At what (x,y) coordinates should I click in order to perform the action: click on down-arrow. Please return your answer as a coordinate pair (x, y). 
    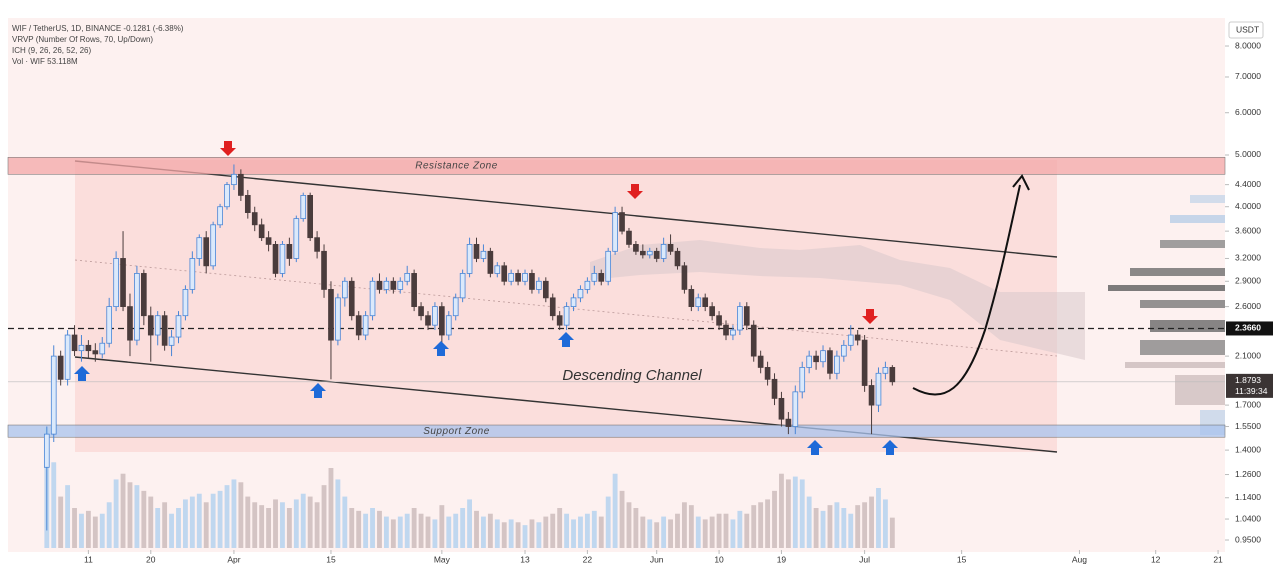
    Looking at the image, I should click on (635, 191).